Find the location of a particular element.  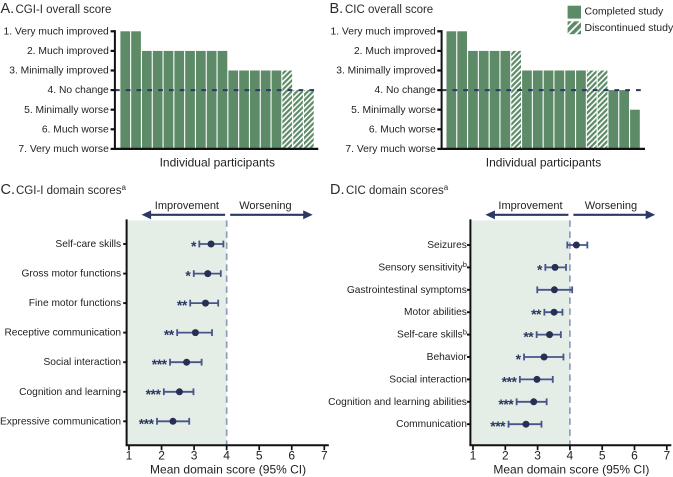

svg-text: Fine motor functions is located at coordinates (75, 303).